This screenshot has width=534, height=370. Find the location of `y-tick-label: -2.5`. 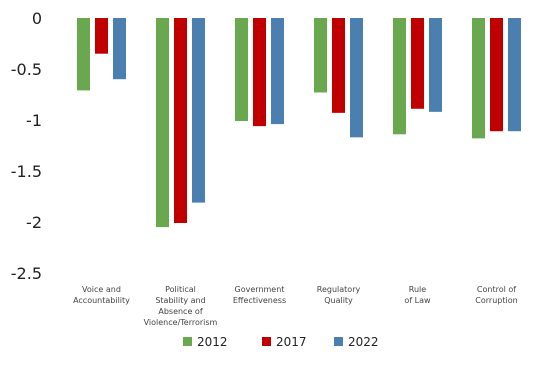

y-tick-label: -2.5 is located at coordinates (26, 273).